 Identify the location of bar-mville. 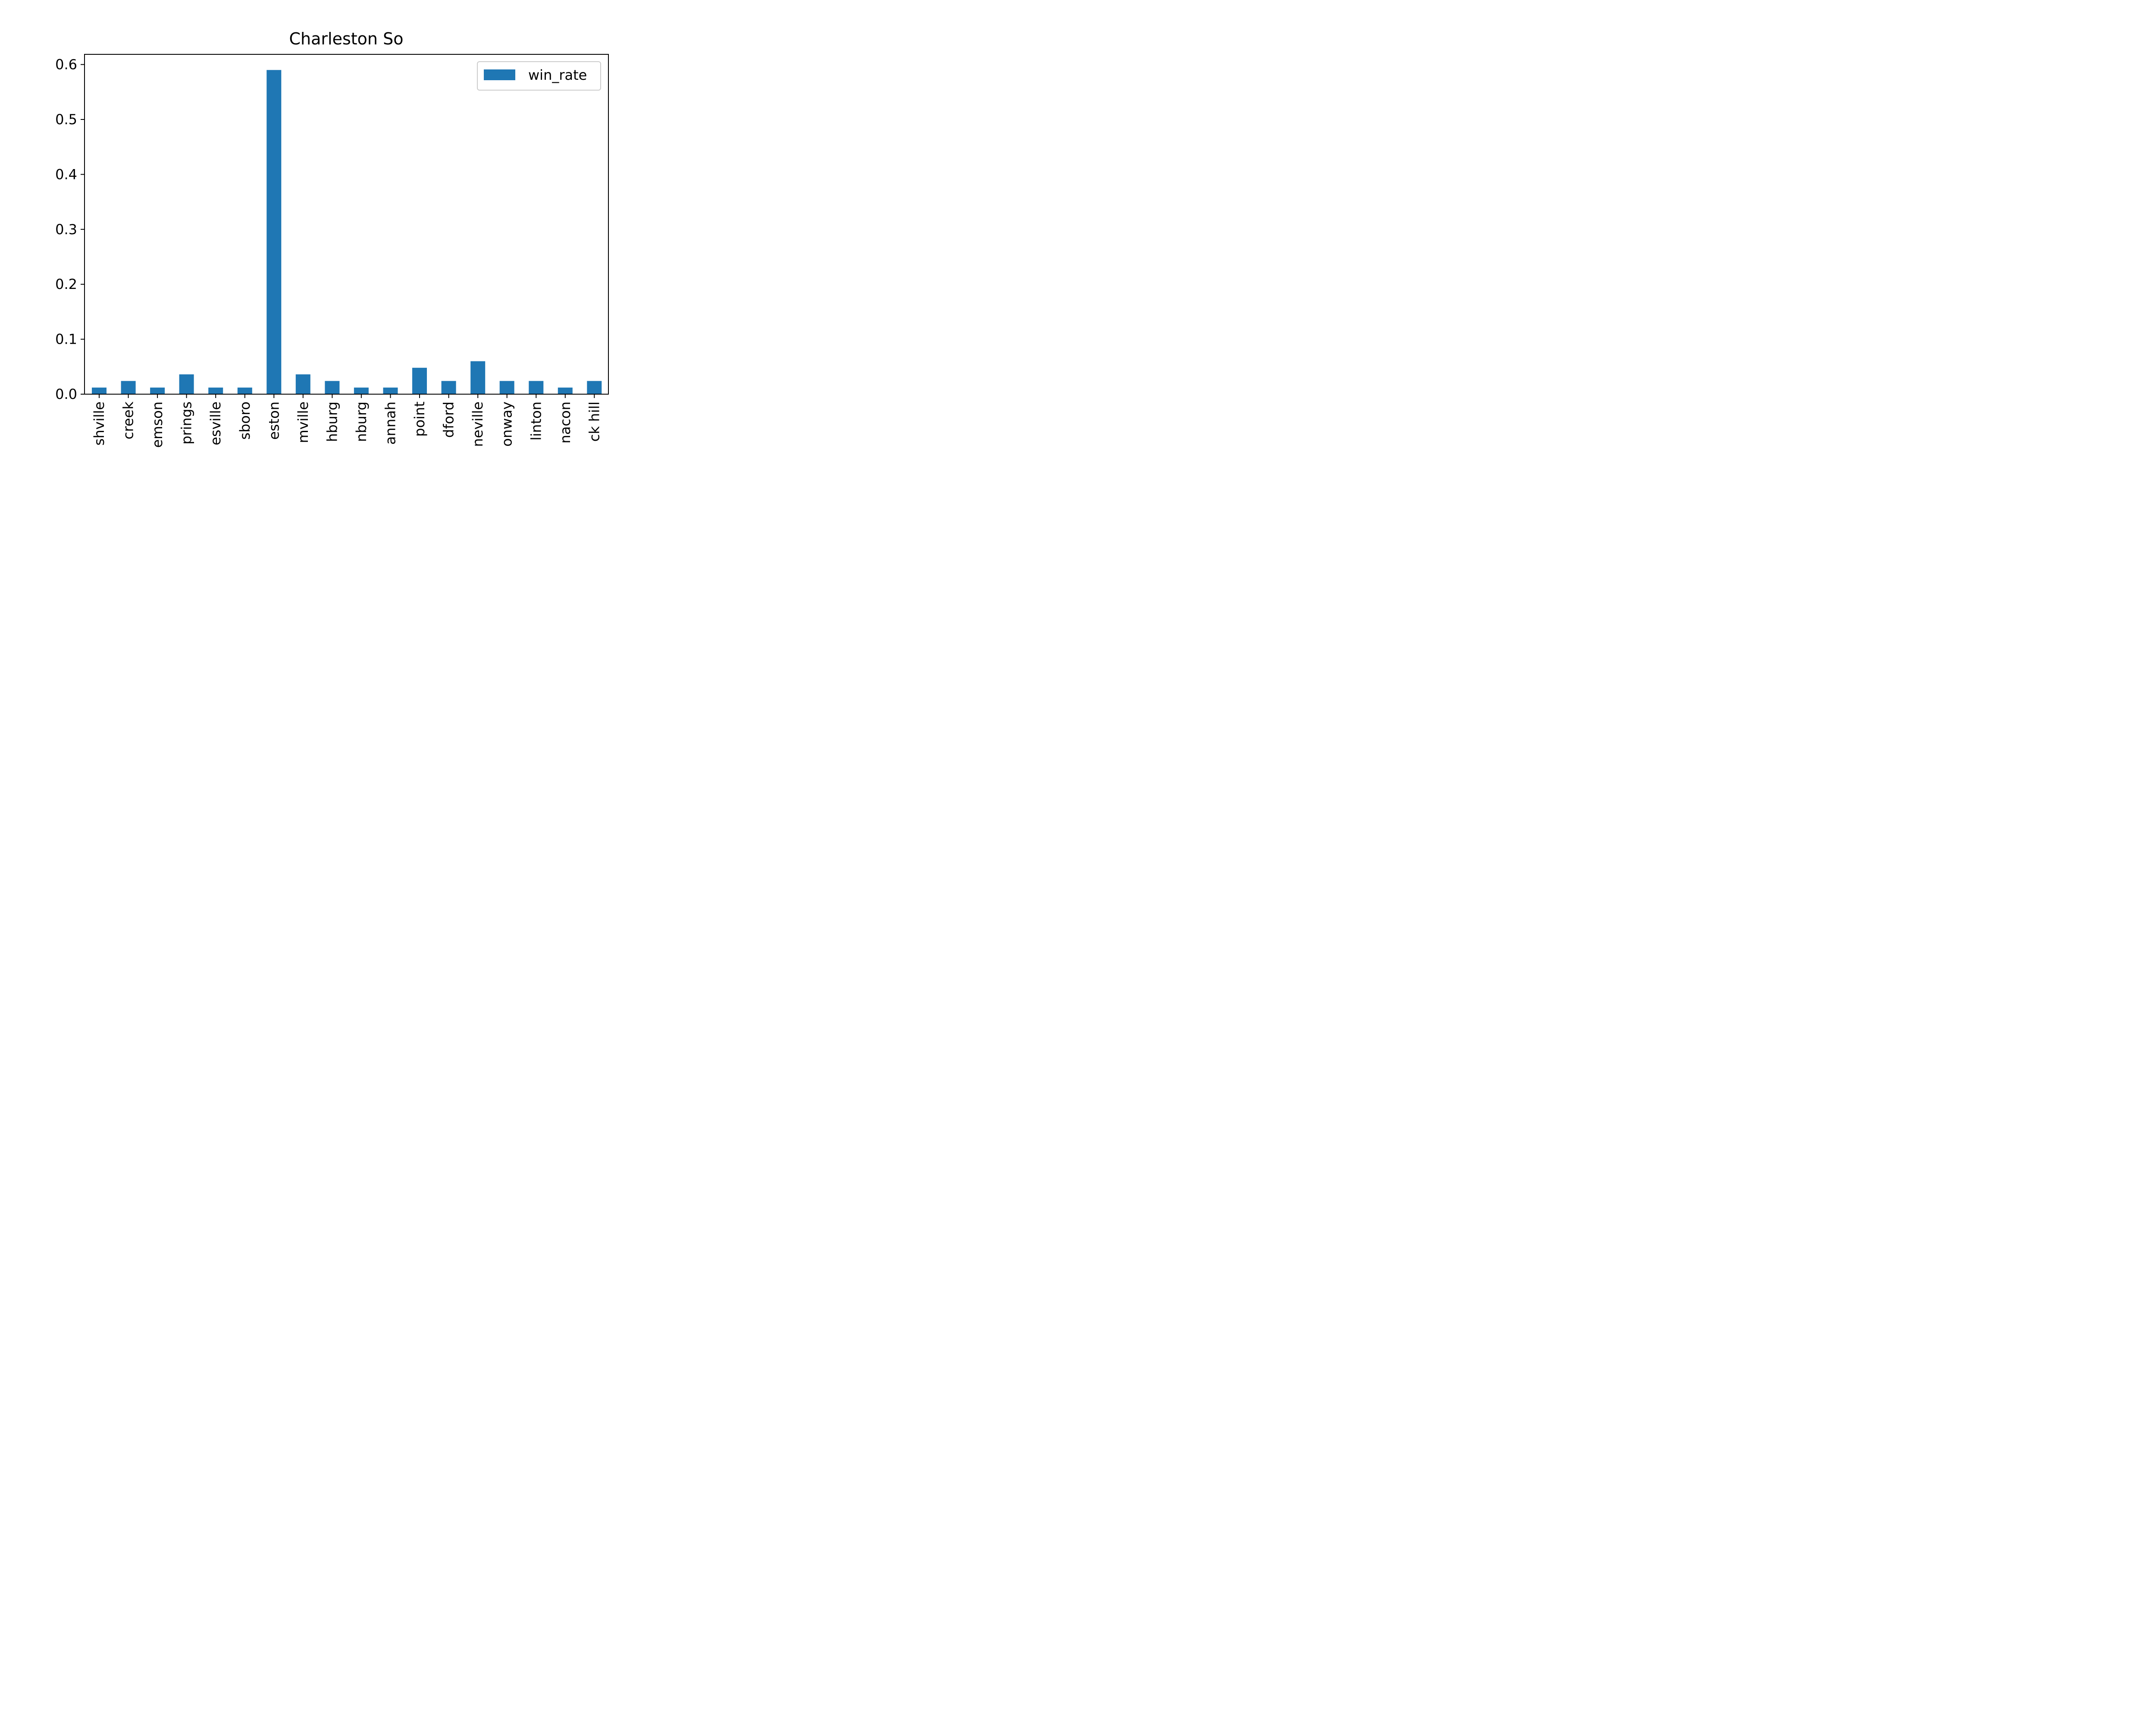
(302, 384).